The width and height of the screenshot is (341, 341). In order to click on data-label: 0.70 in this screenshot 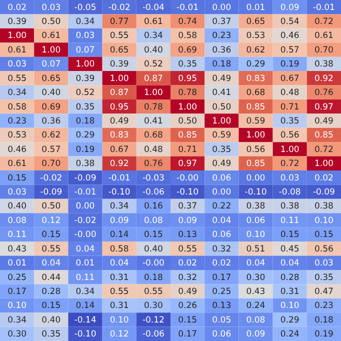, I will do `click(324, 50)`.